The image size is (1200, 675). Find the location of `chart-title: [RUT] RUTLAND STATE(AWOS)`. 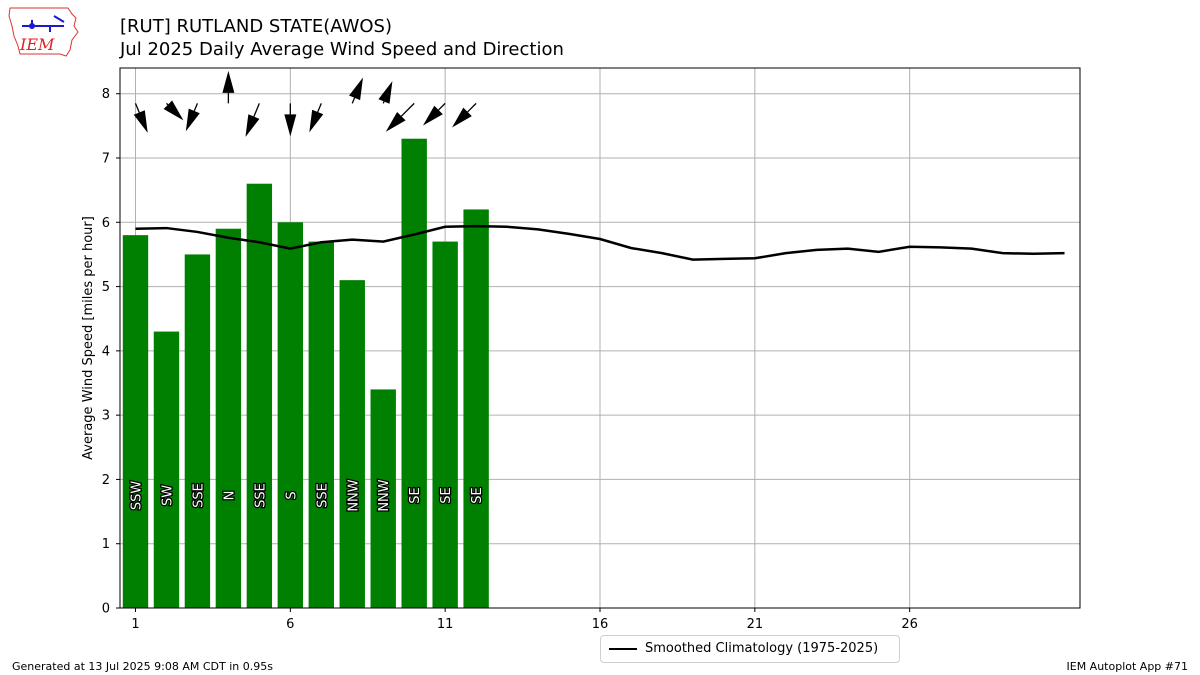

chart-title: [RUT] RUTLAND STATE(AWOS) is located at coordinates (256, 26).